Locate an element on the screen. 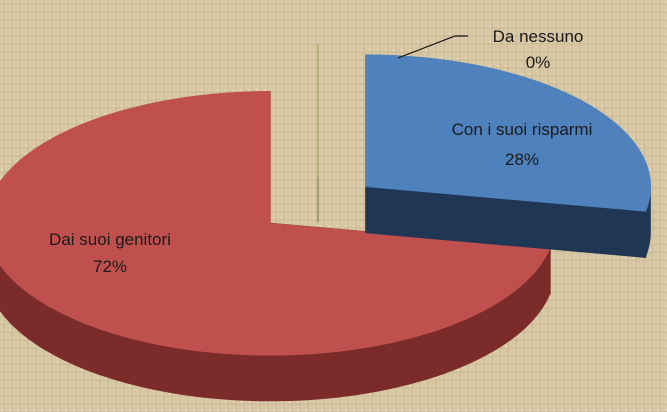  slice-value-label: 0% is located at coordinates (538, 62).